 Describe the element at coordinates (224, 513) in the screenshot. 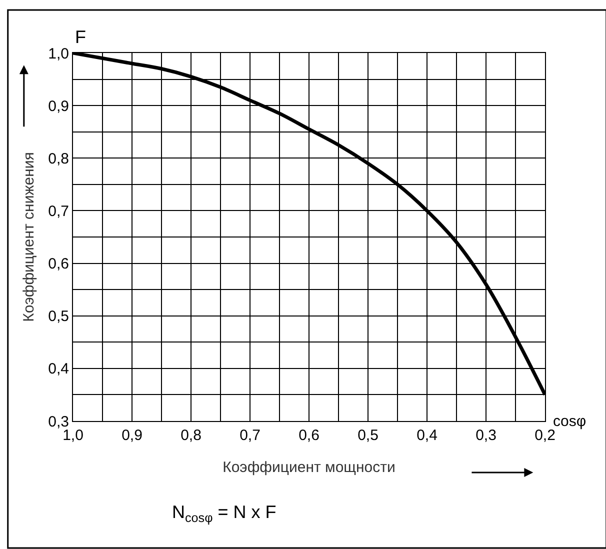

I see `text: N$_{cosφ}$ = N x F` at that location.